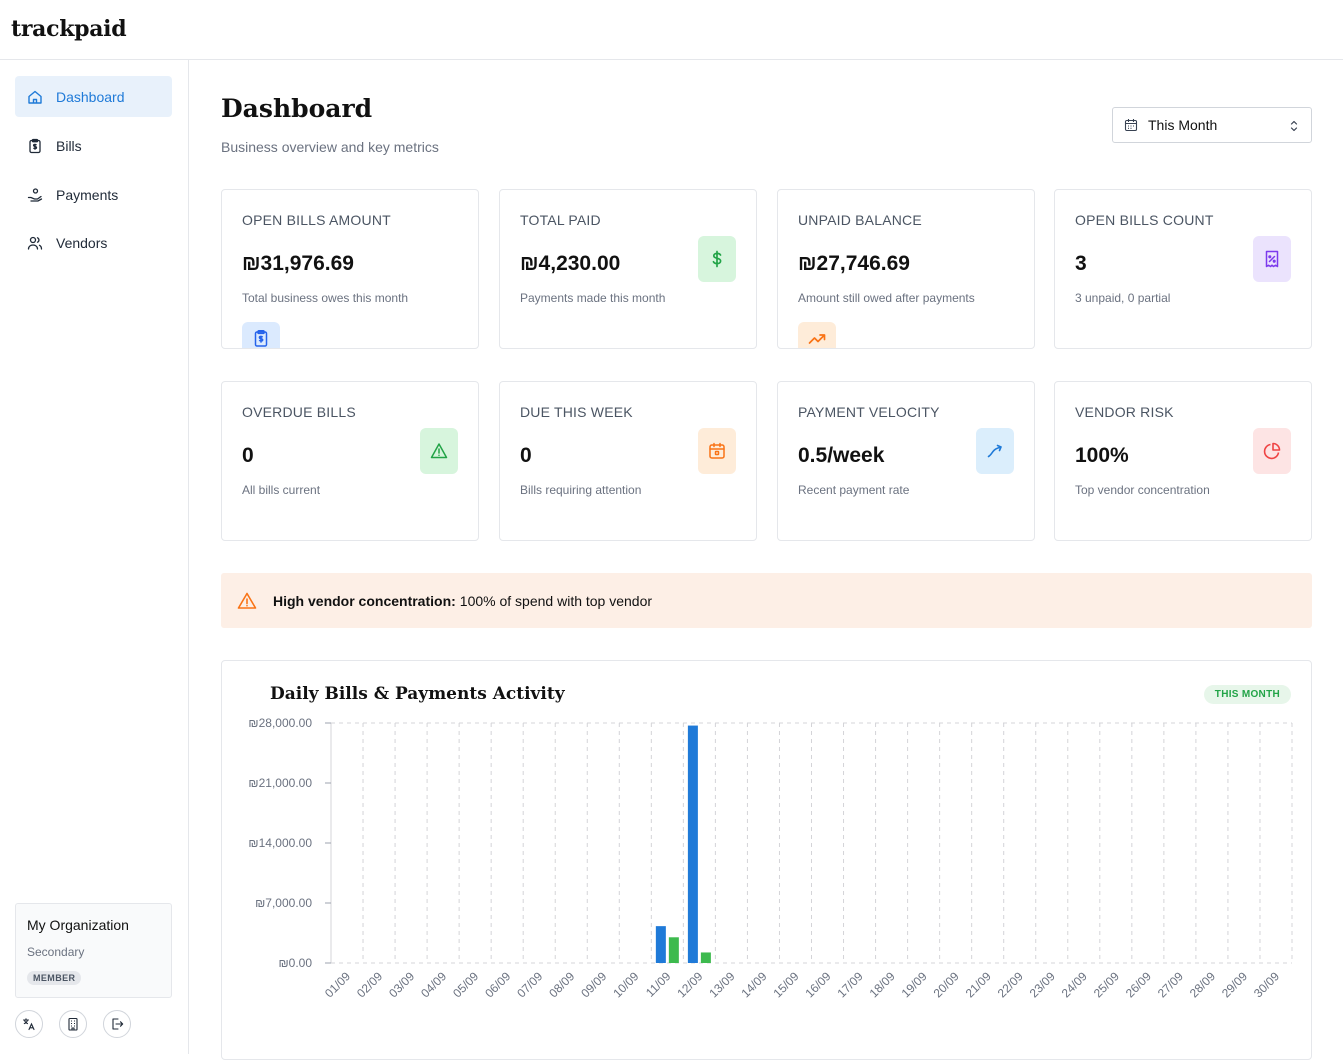  I want to click on sidebar-item-payments: Payments, so click(93, 194).